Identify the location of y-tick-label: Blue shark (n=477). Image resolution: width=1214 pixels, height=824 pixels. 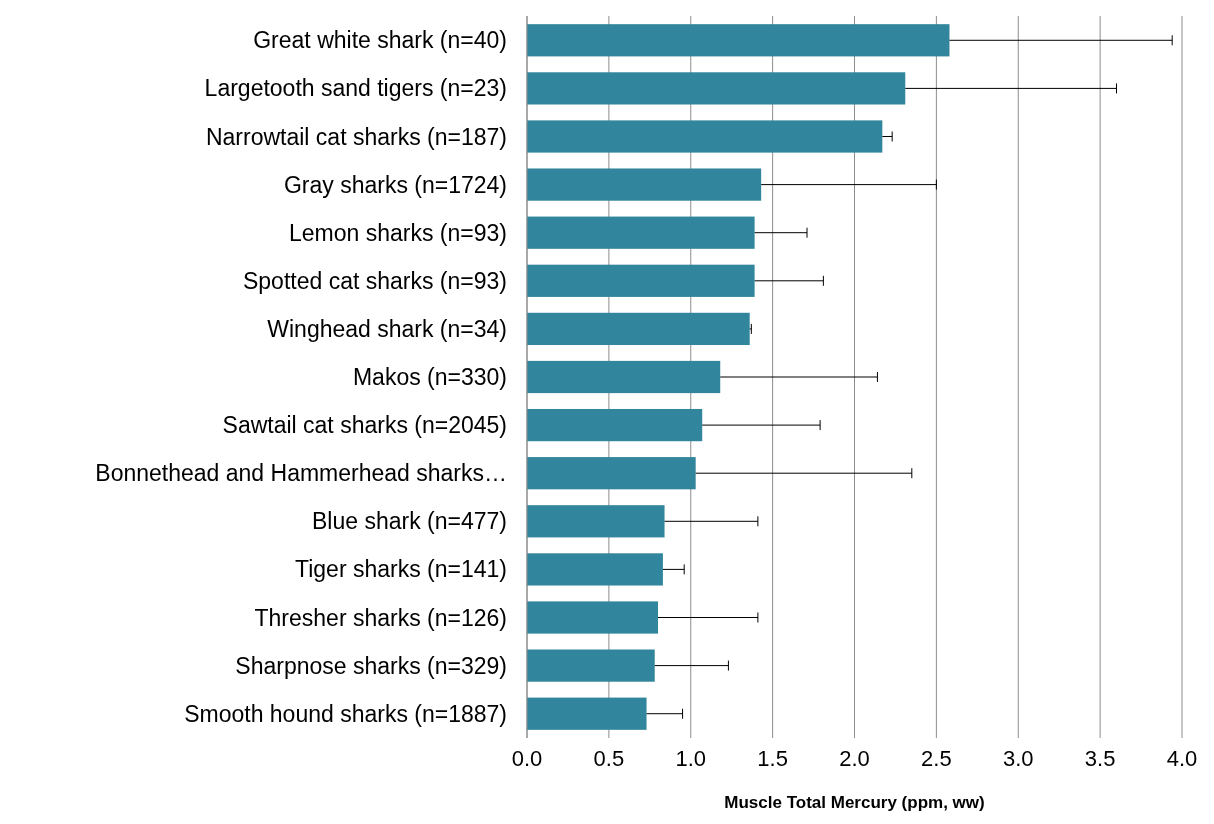
(409, 521).